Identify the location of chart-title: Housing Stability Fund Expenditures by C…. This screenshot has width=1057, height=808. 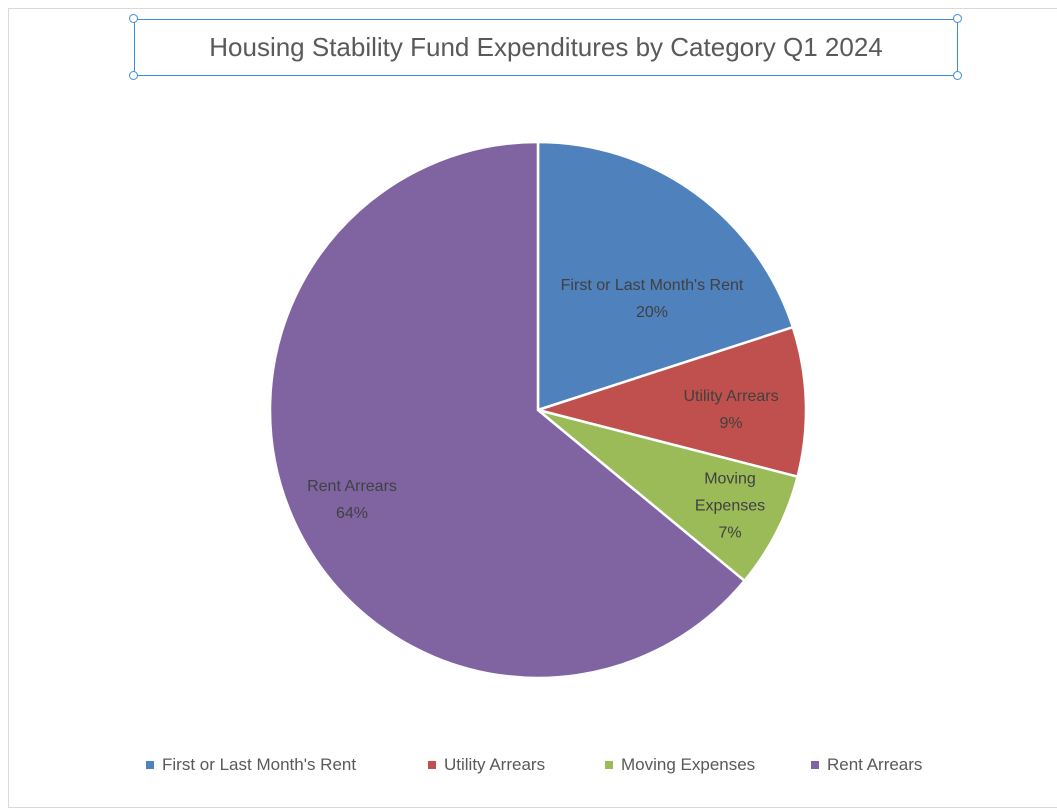
(546, 47).